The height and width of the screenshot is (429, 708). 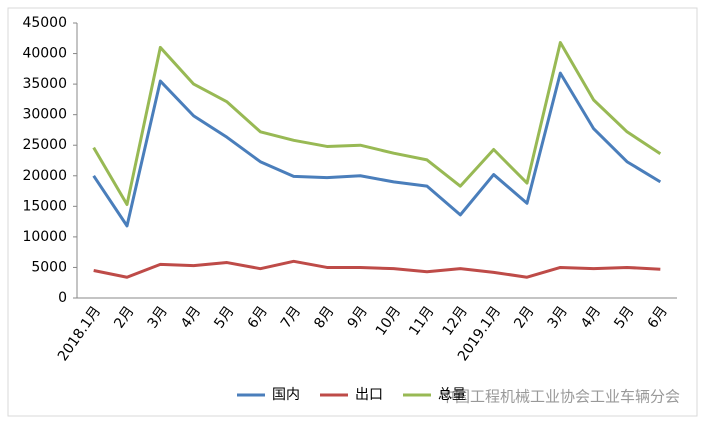 What do you see at coordinates (421, 320) in the screenshot?
I see `x-tick-label: 11月` at bounding box center [421, 320].